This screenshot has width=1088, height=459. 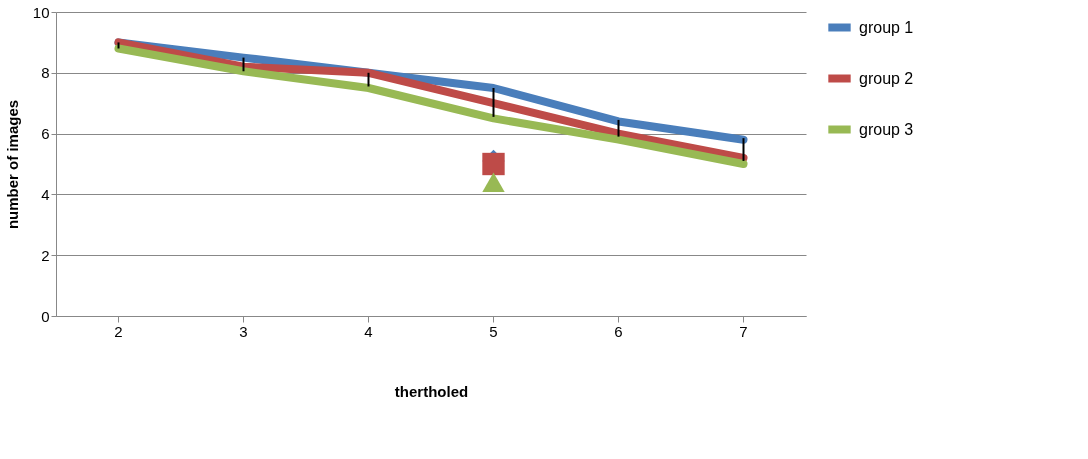 I want to click on legend-label: group 2, so click(x=886, y=78).